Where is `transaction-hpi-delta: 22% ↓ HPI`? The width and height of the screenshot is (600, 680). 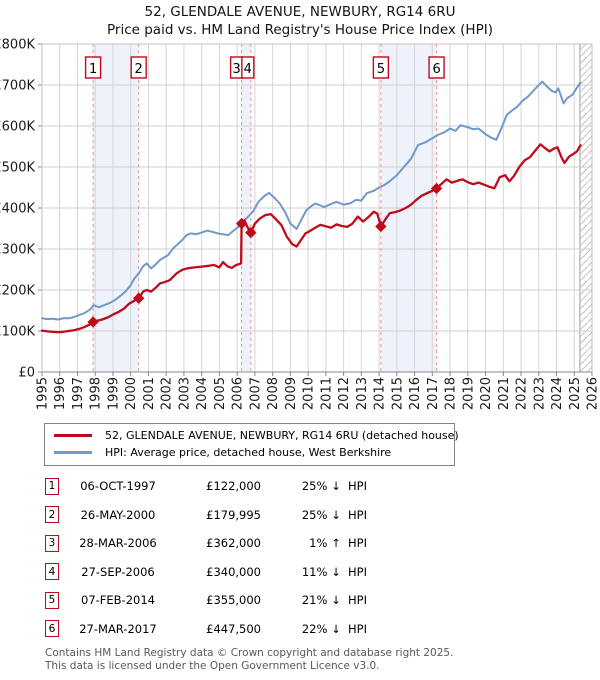
transaction-hpi-delta: 22% ↓ HPI is located at coordinates (334, 628).